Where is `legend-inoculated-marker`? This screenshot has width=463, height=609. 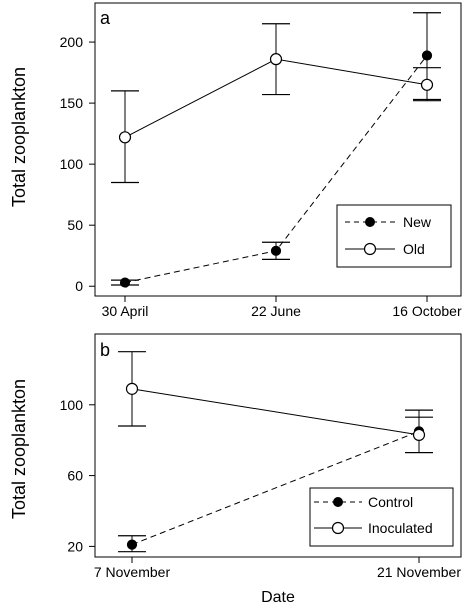 legend-inoculated-marker is located at coordinates (338, 528).